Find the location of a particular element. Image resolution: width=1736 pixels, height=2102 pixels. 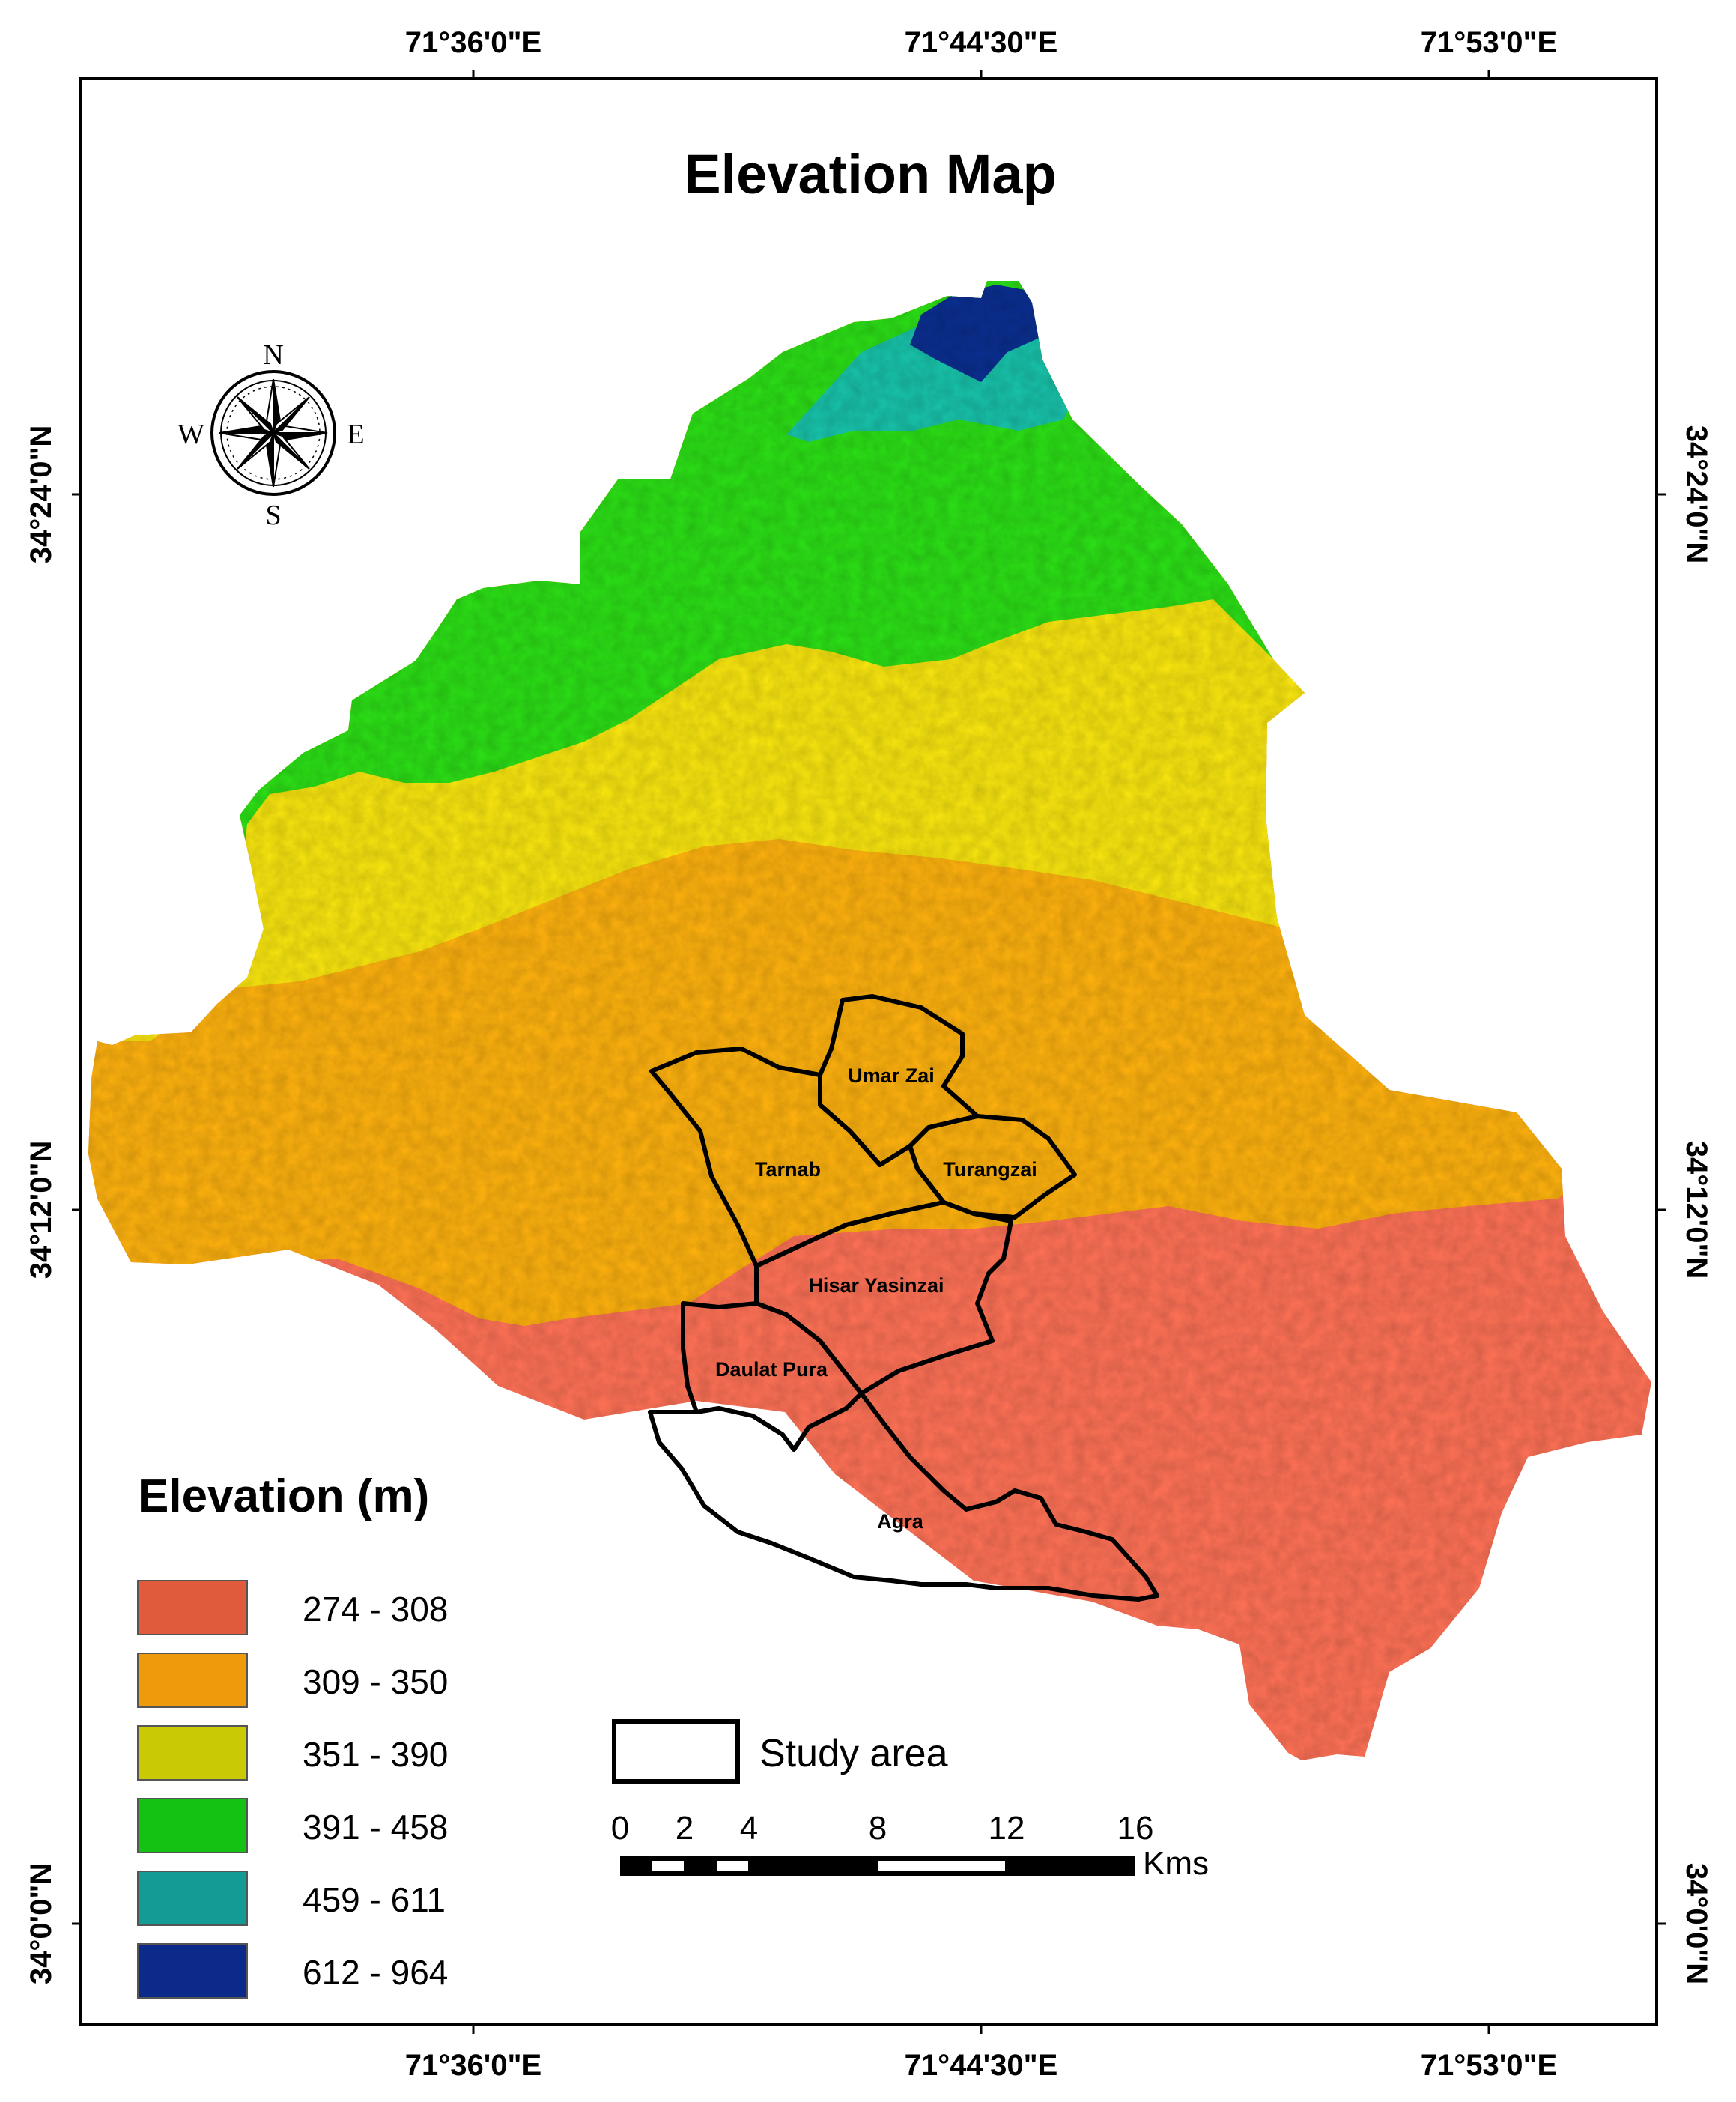

compass-south: S is located at coordinates (273, 515).